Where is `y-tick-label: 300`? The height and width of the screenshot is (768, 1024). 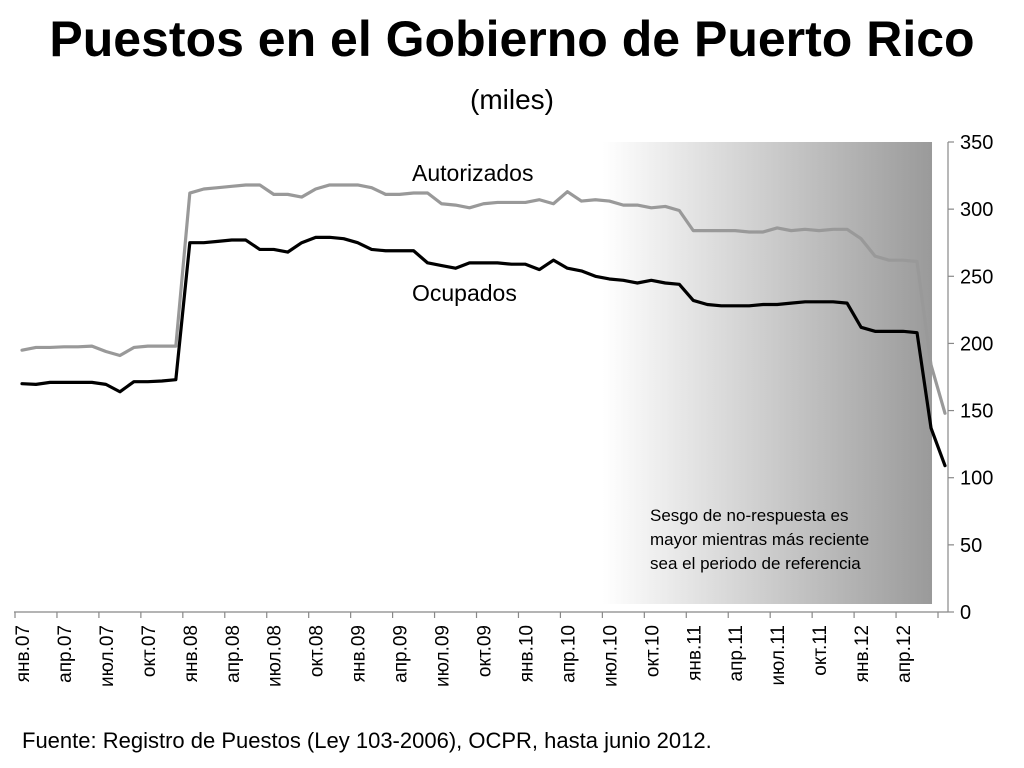
y-tick-label: 300 is located at coordinates (976, 210).